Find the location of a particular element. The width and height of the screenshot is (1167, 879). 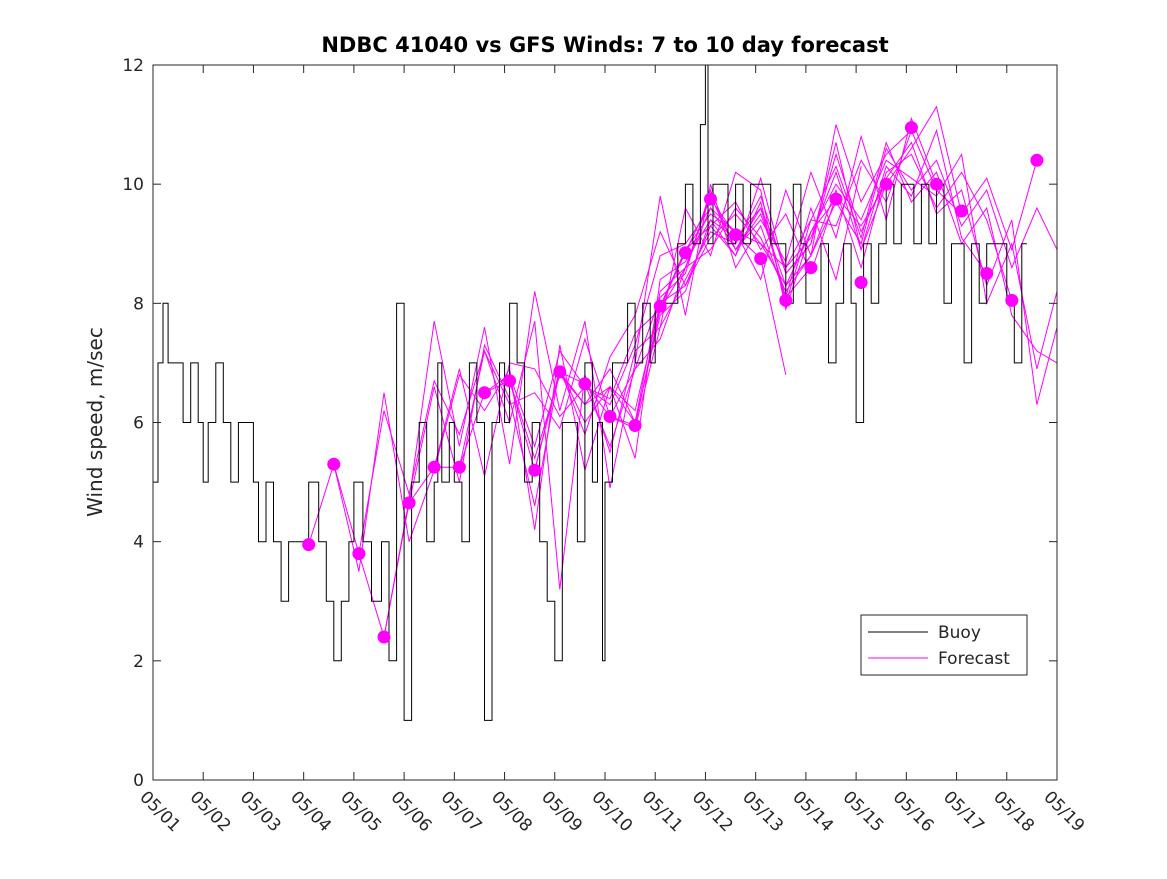

y-tick-label: 0 is located at coordinates (138, 781).